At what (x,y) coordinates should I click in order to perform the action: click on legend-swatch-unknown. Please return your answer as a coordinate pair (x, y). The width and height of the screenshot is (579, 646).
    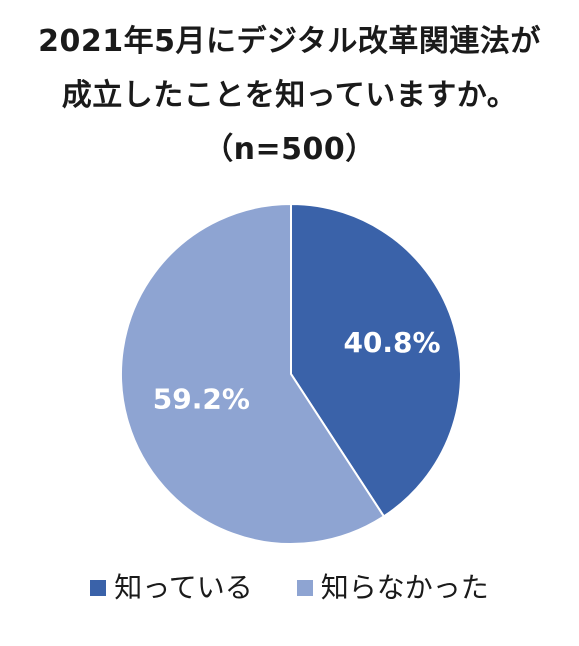
    Looking at the image, I should click on (304, 588).